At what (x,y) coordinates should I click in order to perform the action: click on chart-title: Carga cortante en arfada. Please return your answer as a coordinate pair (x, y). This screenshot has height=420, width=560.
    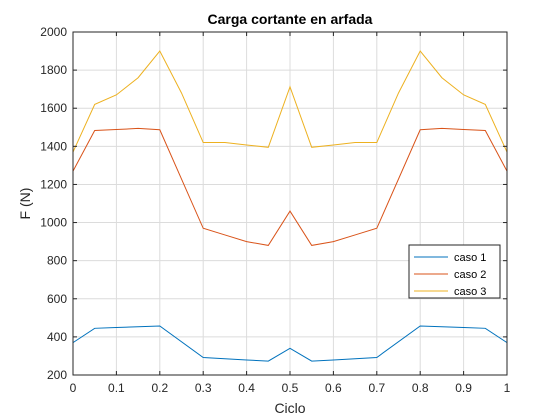
    Looking at the image, I should click on (290, 19).